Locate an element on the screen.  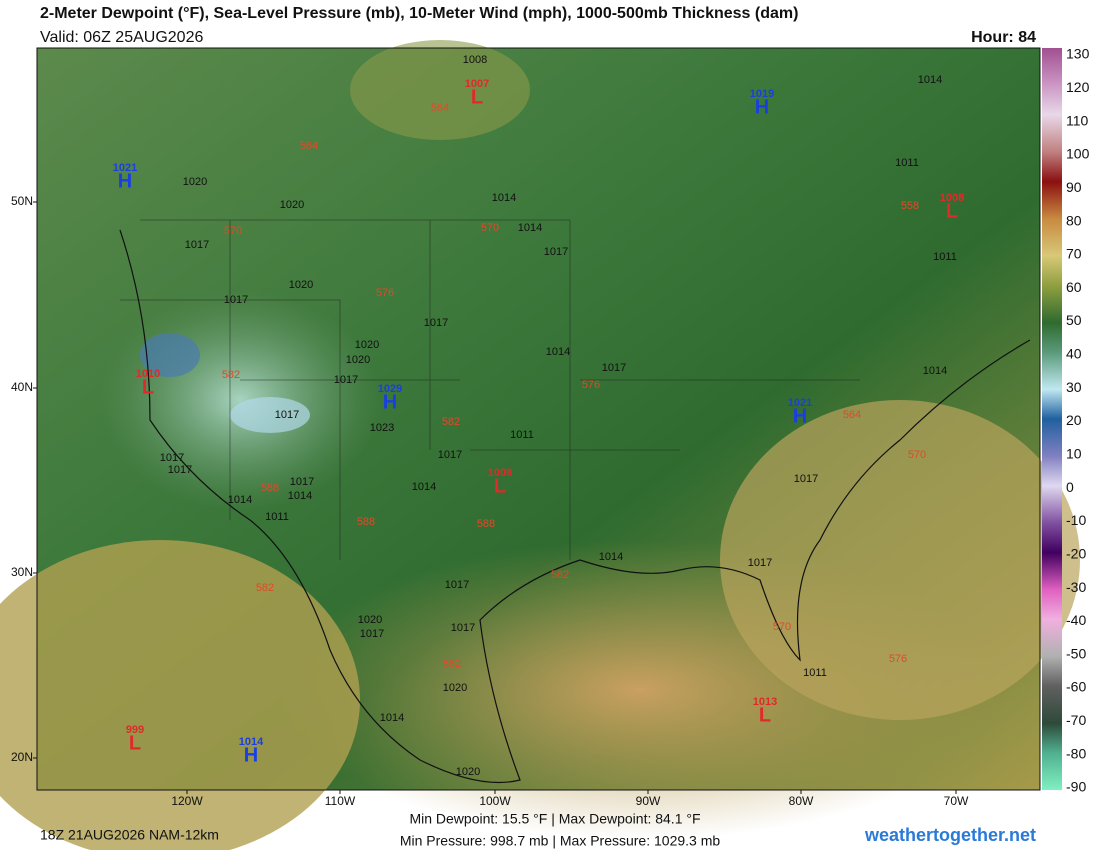
thickness-label: 558 is located at coordinates (910, 206).